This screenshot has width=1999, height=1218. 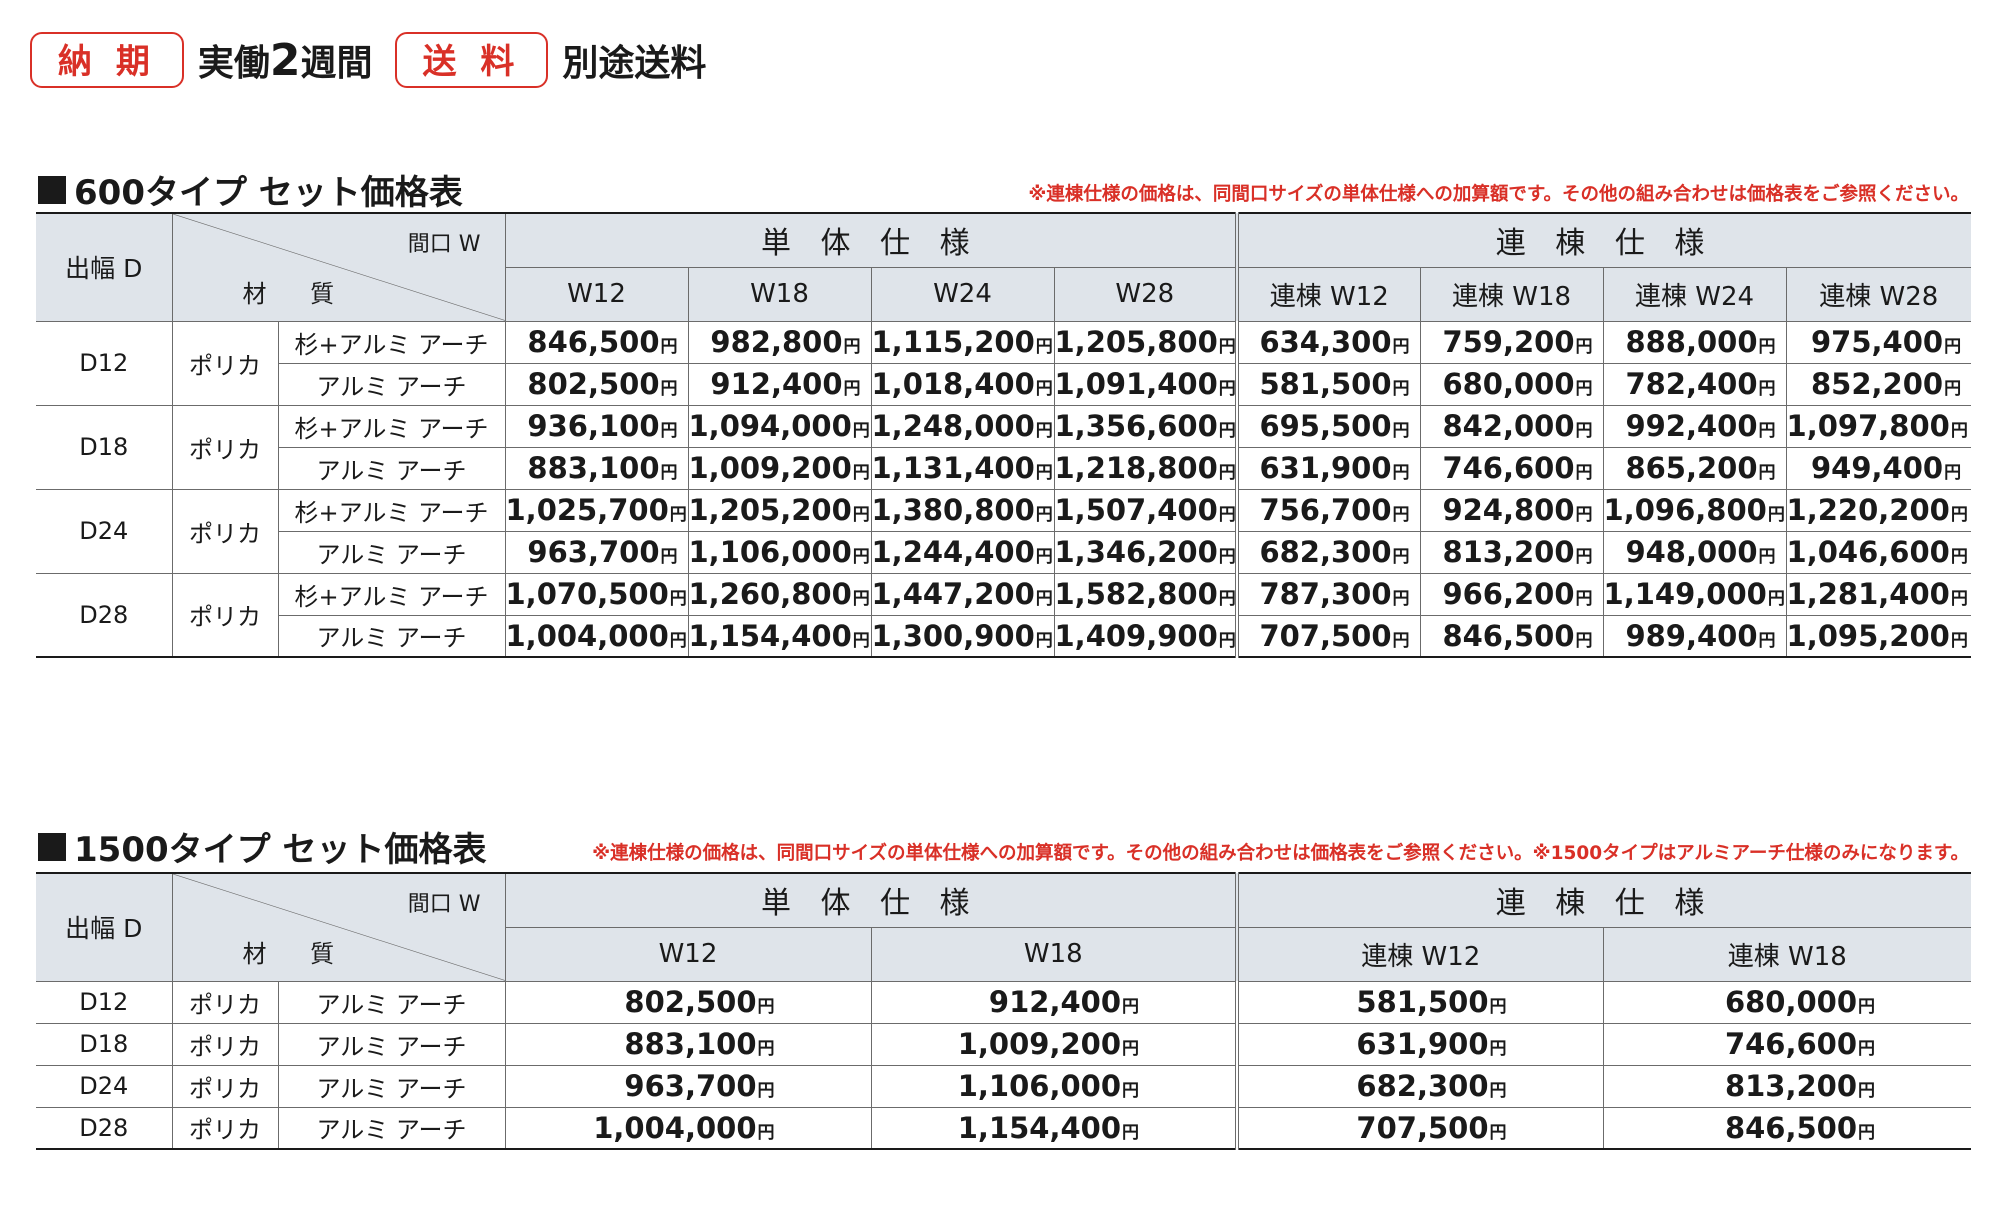 What do you see at coordinates (250, 189) in the screenshot?
I see `table600-title: 600タイプ セット価格表` at bounding box center [250, 189].